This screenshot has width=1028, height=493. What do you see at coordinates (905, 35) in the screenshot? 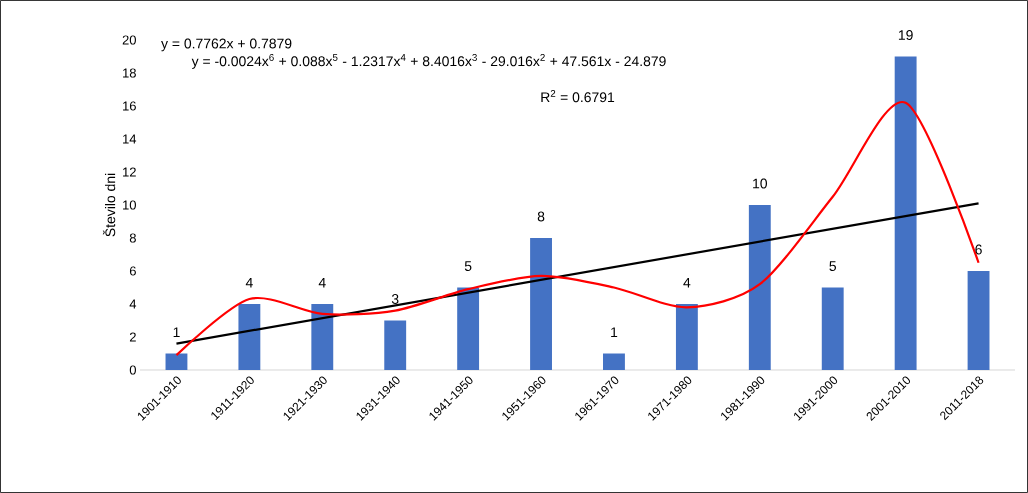
I see `data-label: 19` at bounding box center [905, 35].